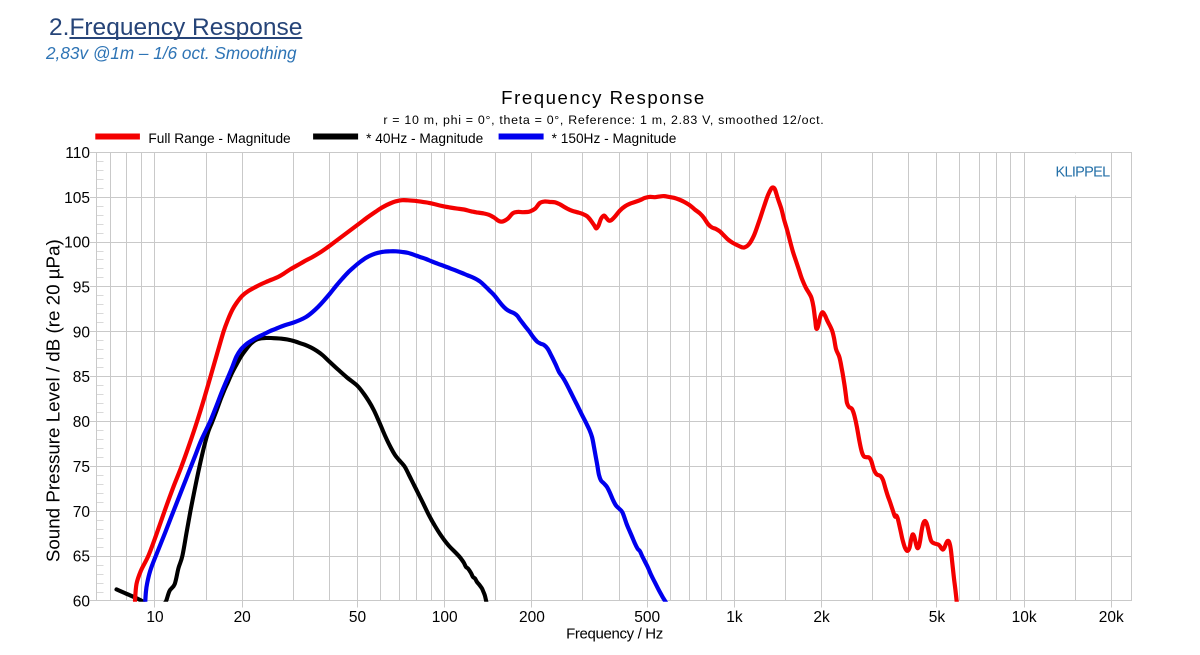 The image size is (1200, 655). Describe the element at coordinates (81, 288) in the screenshot. I see `svg-text: 95` at that location.